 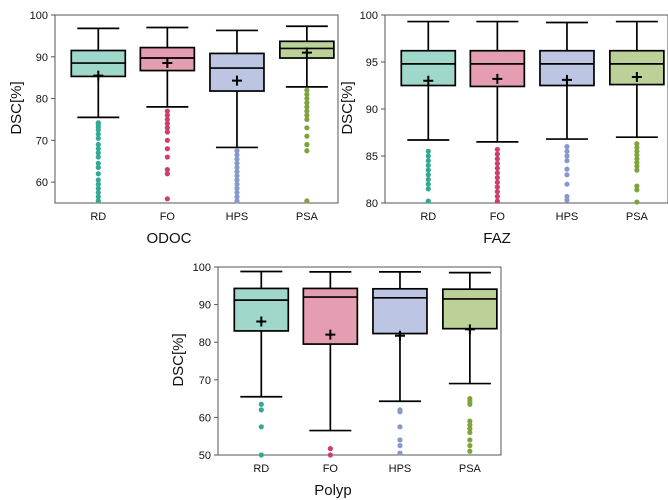 What do you see at coordinates (567, 112) in the screenshot?
I see `box-hps` at bounding box center [567, 112].